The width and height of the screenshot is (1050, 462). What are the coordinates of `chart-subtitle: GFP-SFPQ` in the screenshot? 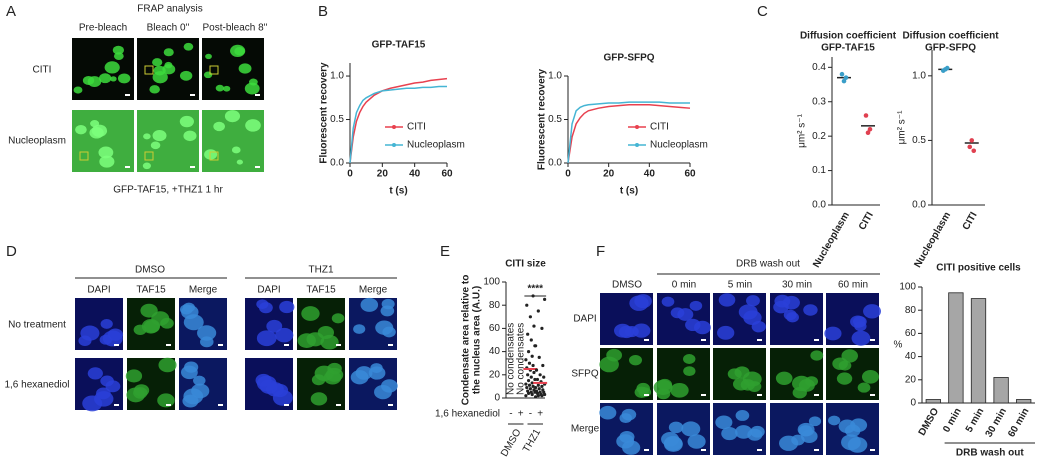 It's located at (950, 48).